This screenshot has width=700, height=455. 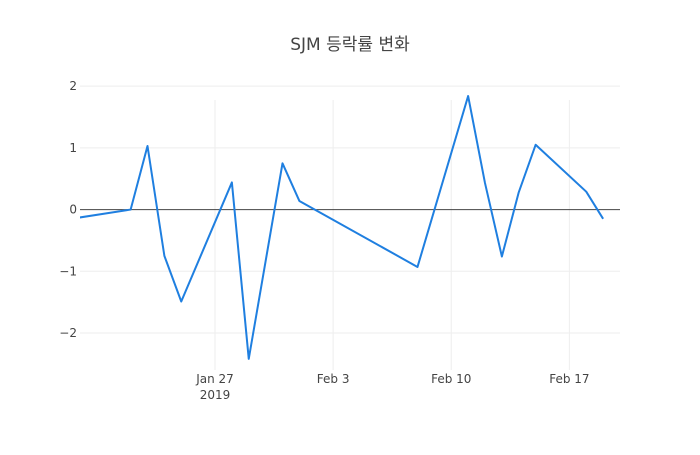 What do you see at coordinates (569, 379) in the screenshot?
I see `x-tick-label: Feb 17` at bounding box center [569, 379].